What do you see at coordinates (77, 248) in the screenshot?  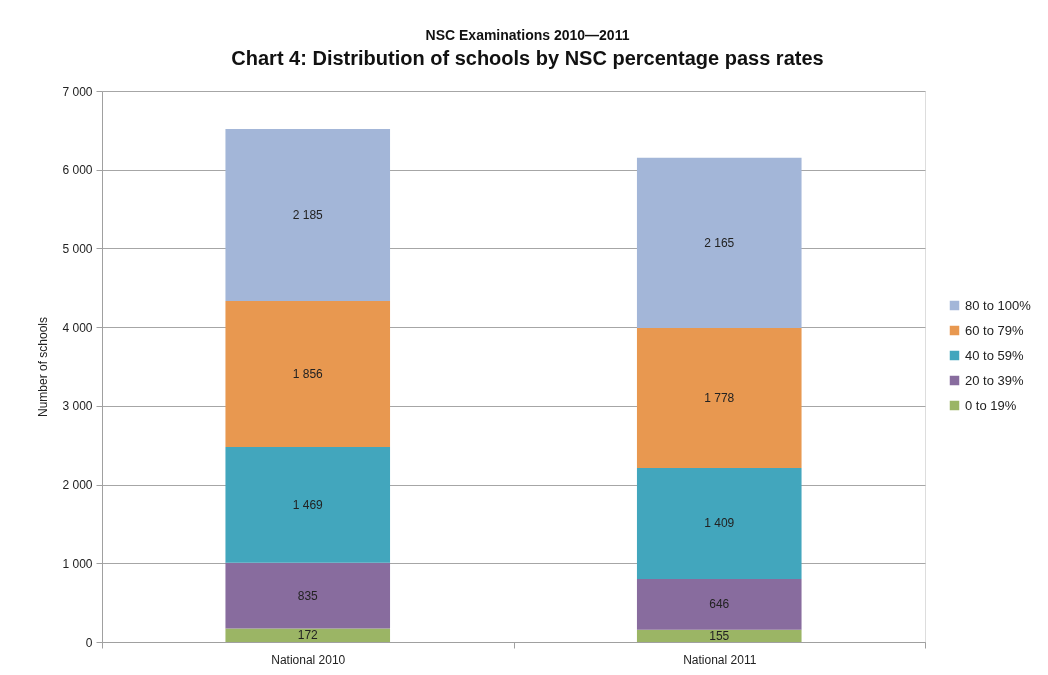 I see `y-tick-label: 5 000` at bounding box center [77, 248].